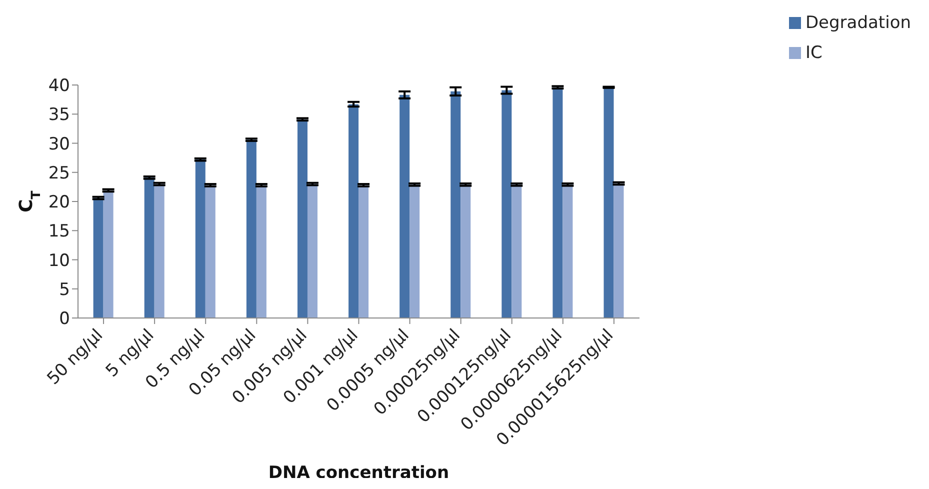  I want to click on y-tick-label: 20, so click(59, 202).